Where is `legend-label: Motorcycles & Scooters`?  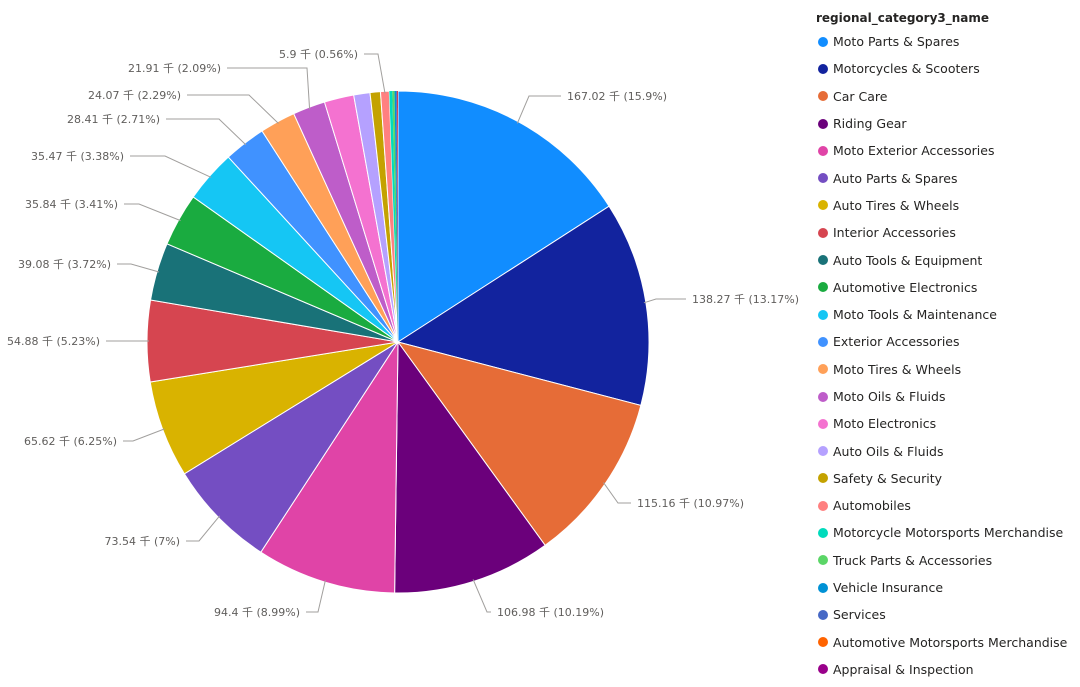 legend-label: Motorcycles & Scooters is located at coordinates (906, 69).